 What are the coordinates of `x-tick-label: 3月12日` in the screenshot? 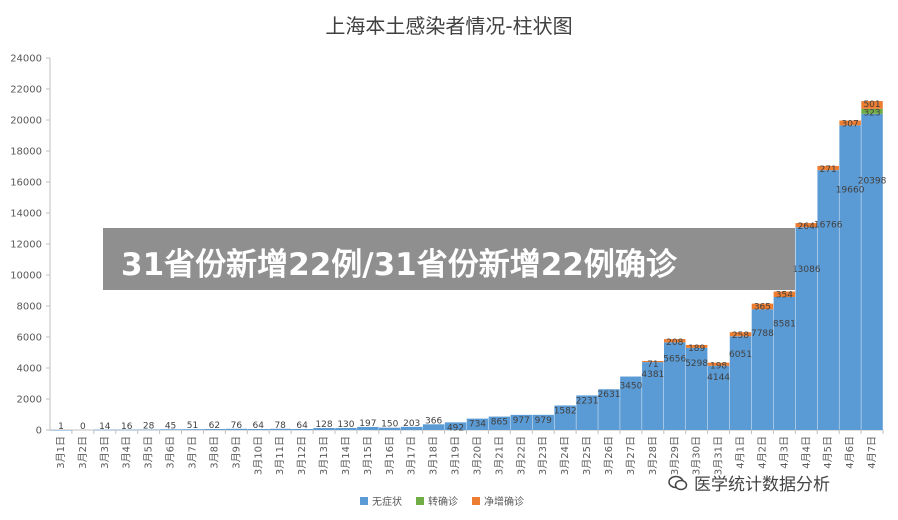 It's located at (302, 455).